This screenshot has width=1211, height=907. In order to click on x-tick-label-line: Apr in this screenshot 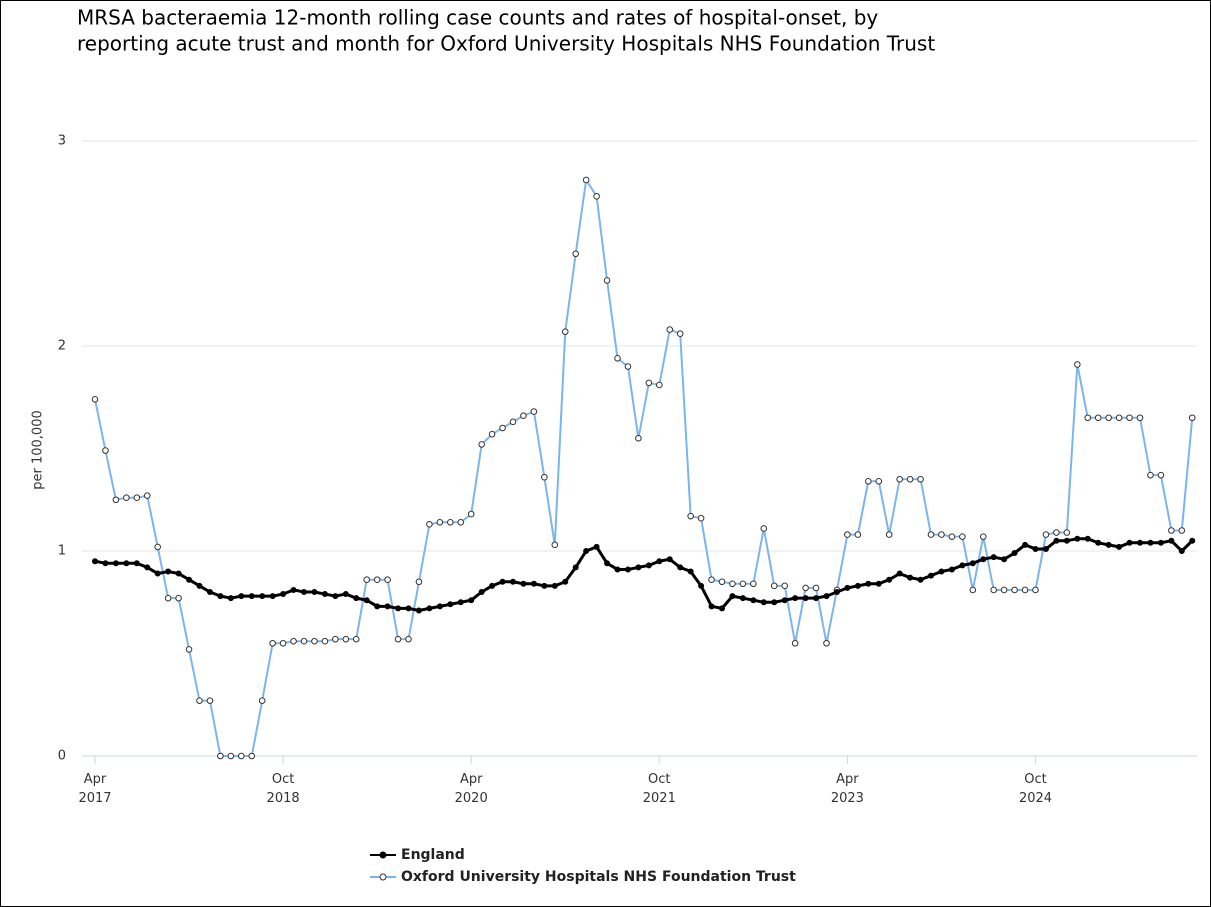, I will do `click(95, 779)`.